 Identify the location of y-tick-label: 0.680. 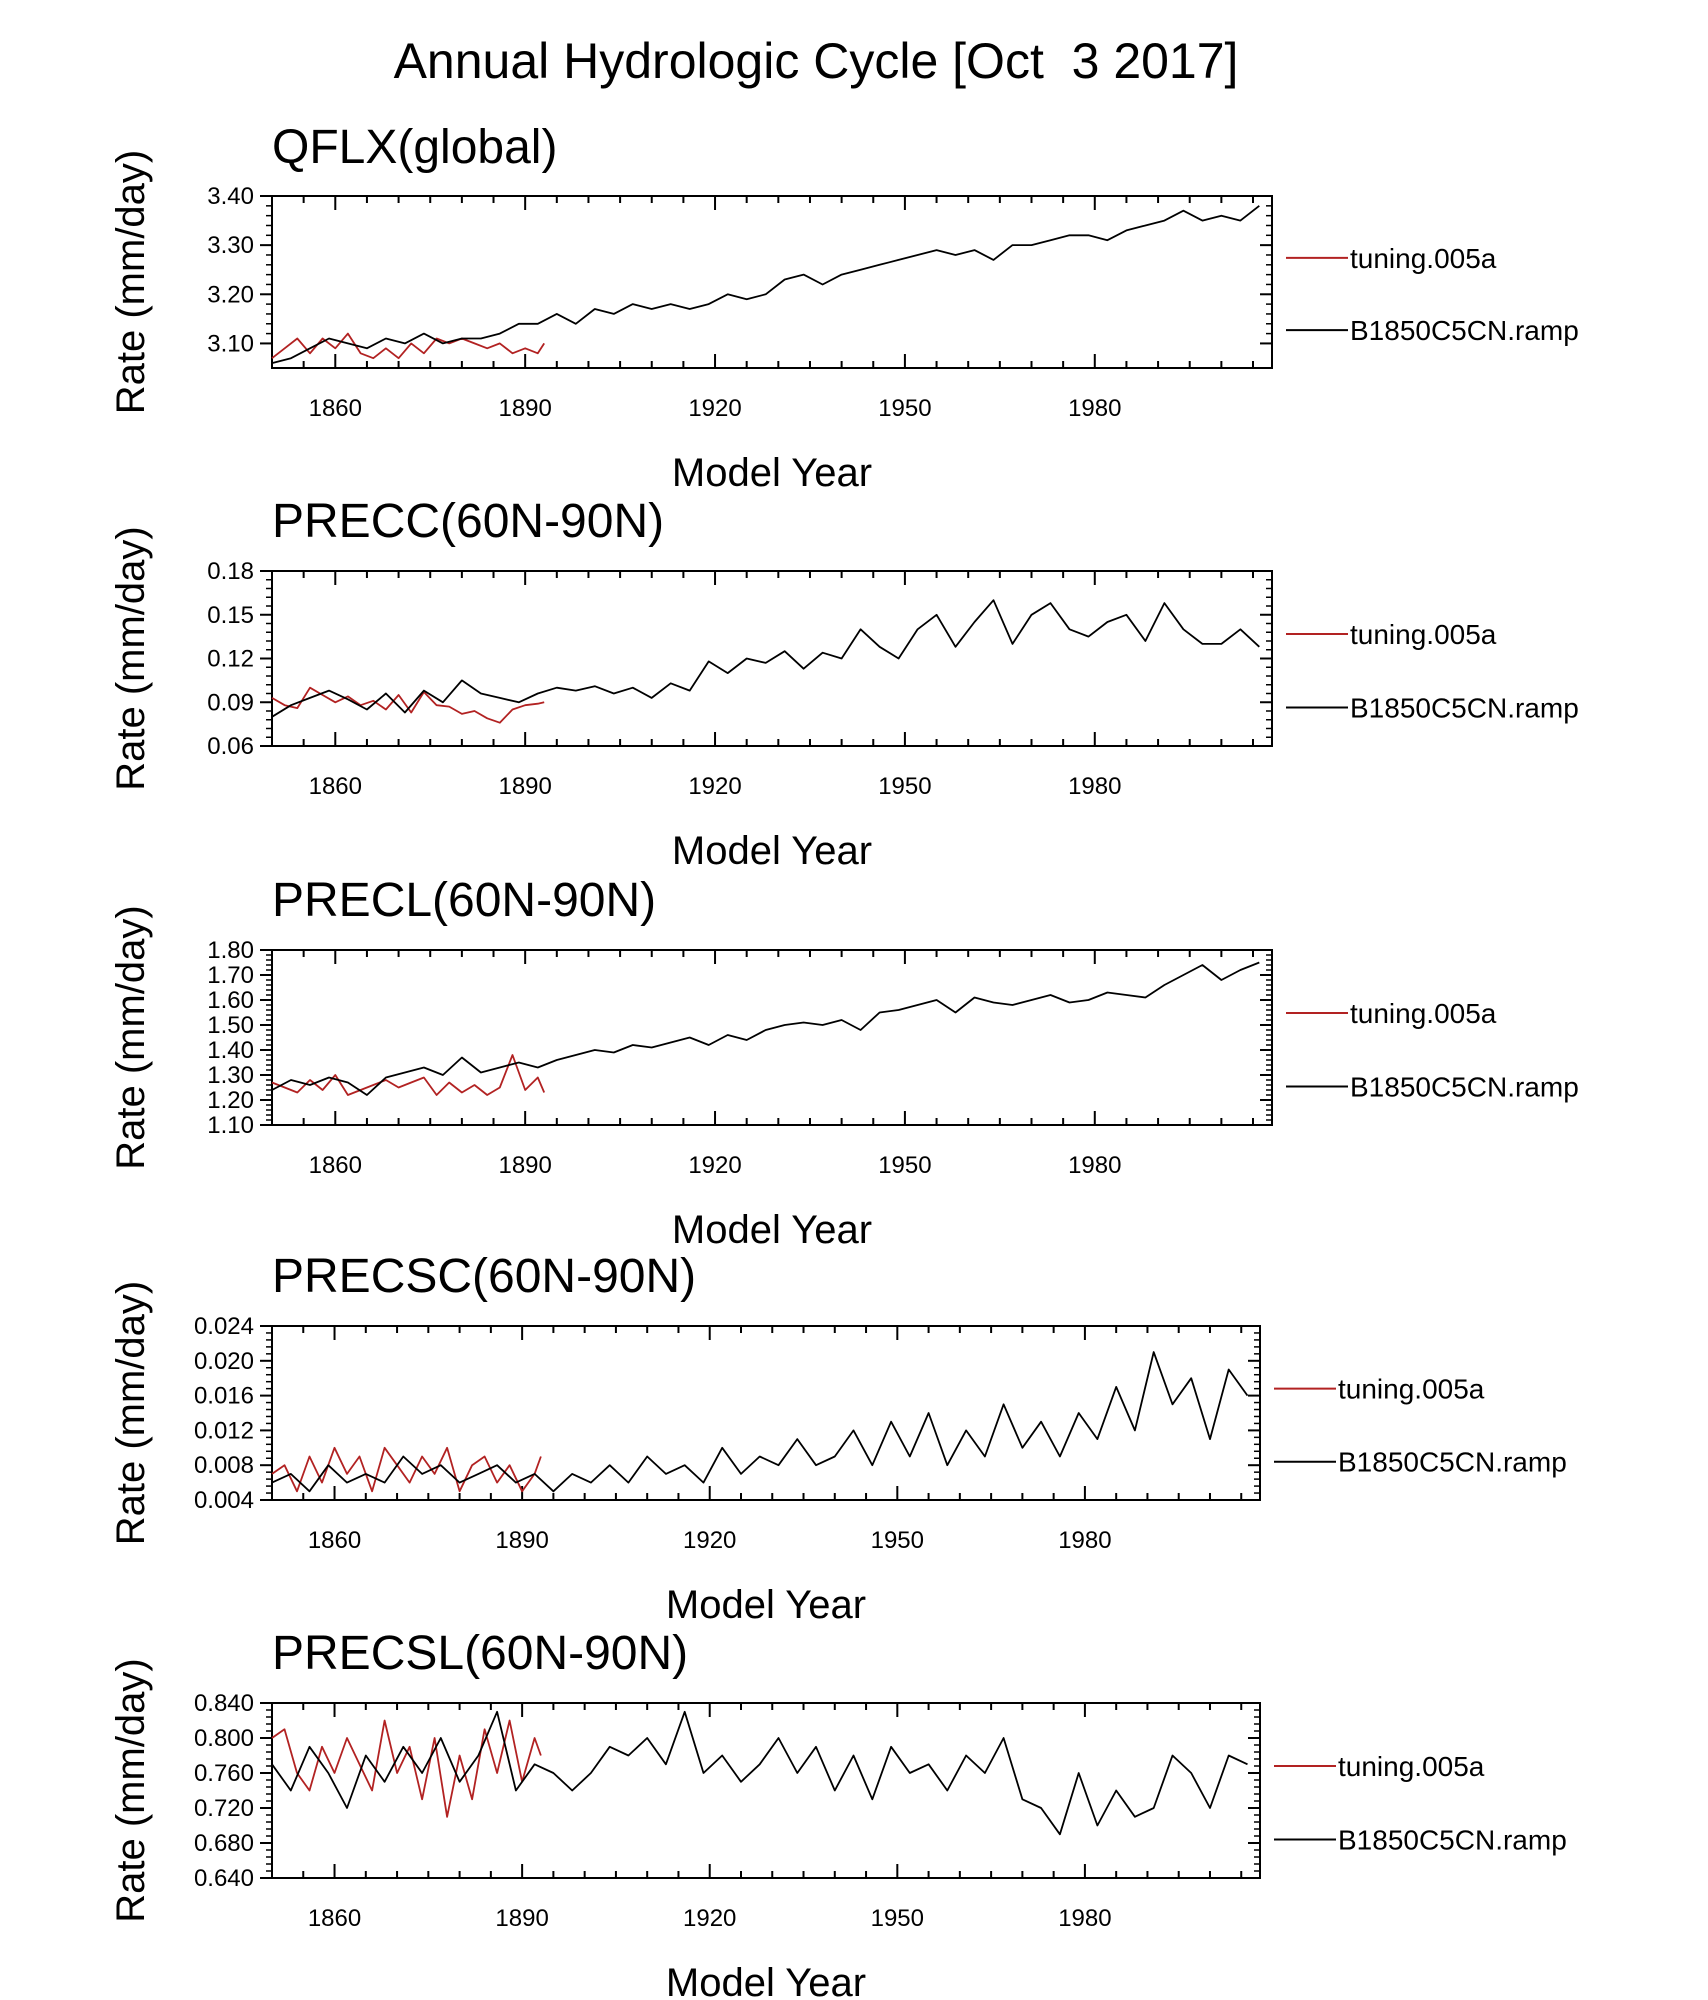
(224, 1843).